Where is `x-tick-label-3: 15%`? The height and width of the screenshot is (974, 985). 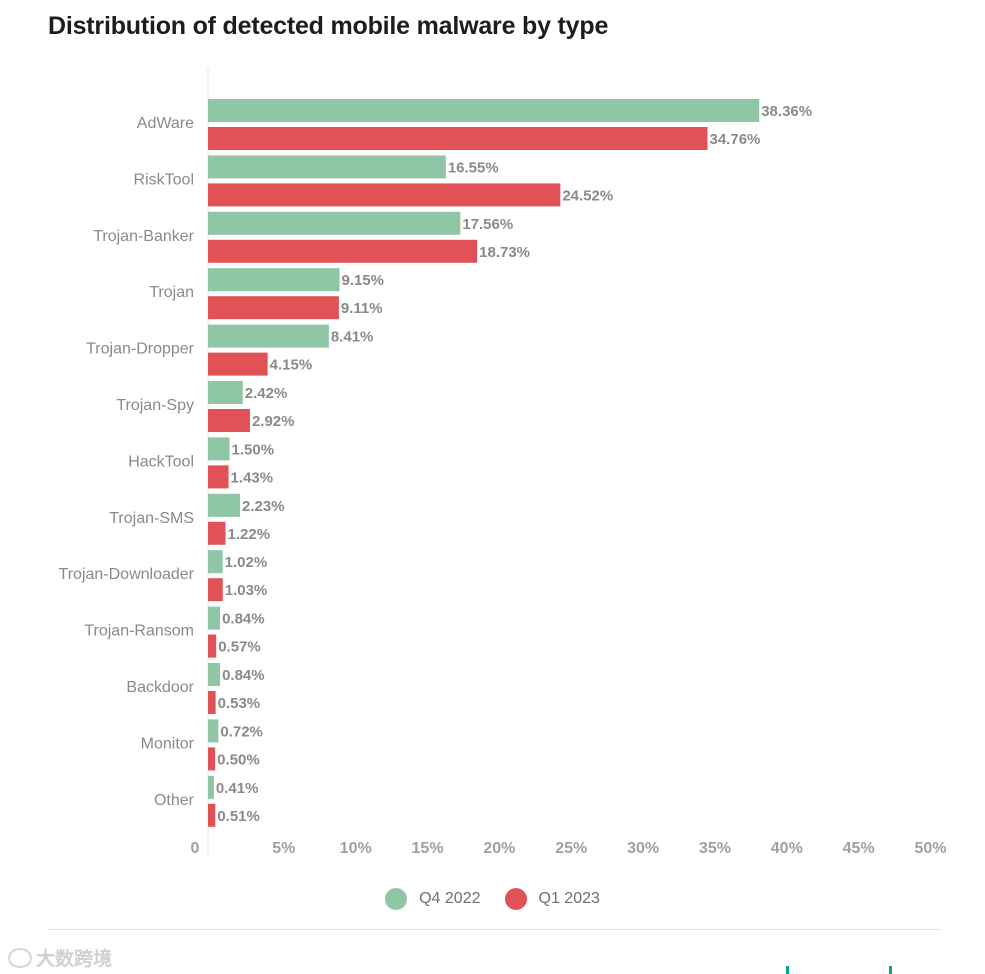 x-tick-label-3: 15% is located at coordinates (428, 848).